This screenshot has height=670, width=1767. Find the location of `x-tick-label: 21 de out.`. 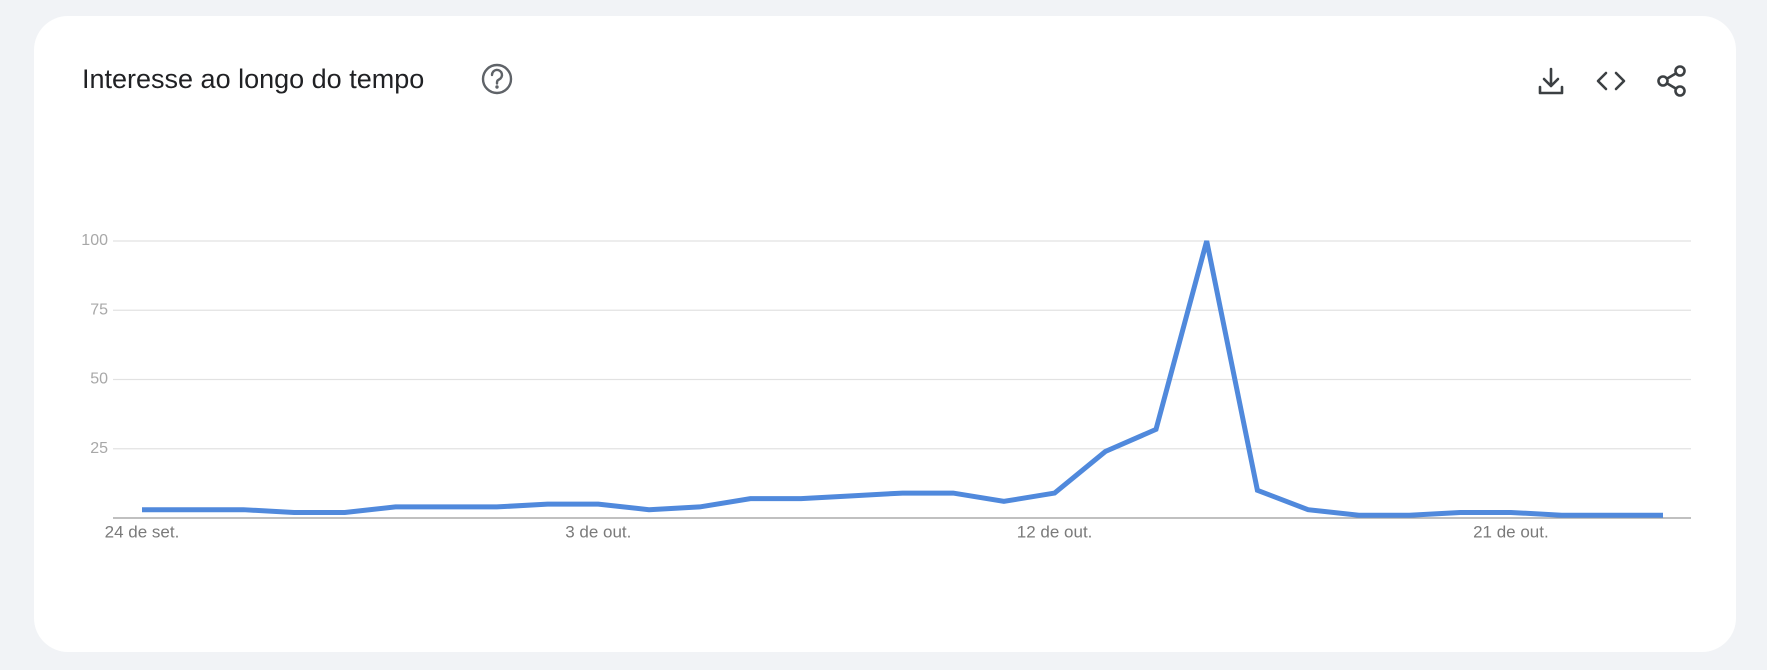

x-tick-label: 21 de out. is located at coordinates (1511, 531).